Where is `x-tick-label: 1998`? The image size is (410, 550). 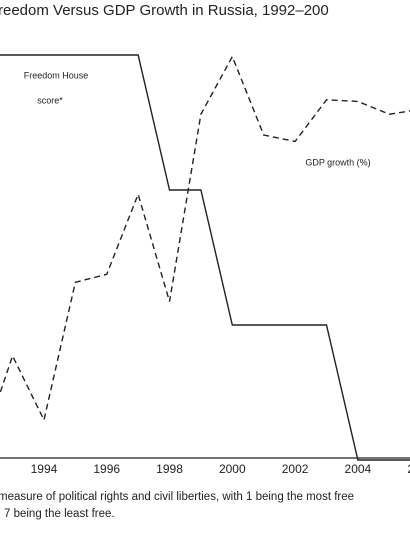 x-tick-label: 1998 is located at coordinates (169, 469).